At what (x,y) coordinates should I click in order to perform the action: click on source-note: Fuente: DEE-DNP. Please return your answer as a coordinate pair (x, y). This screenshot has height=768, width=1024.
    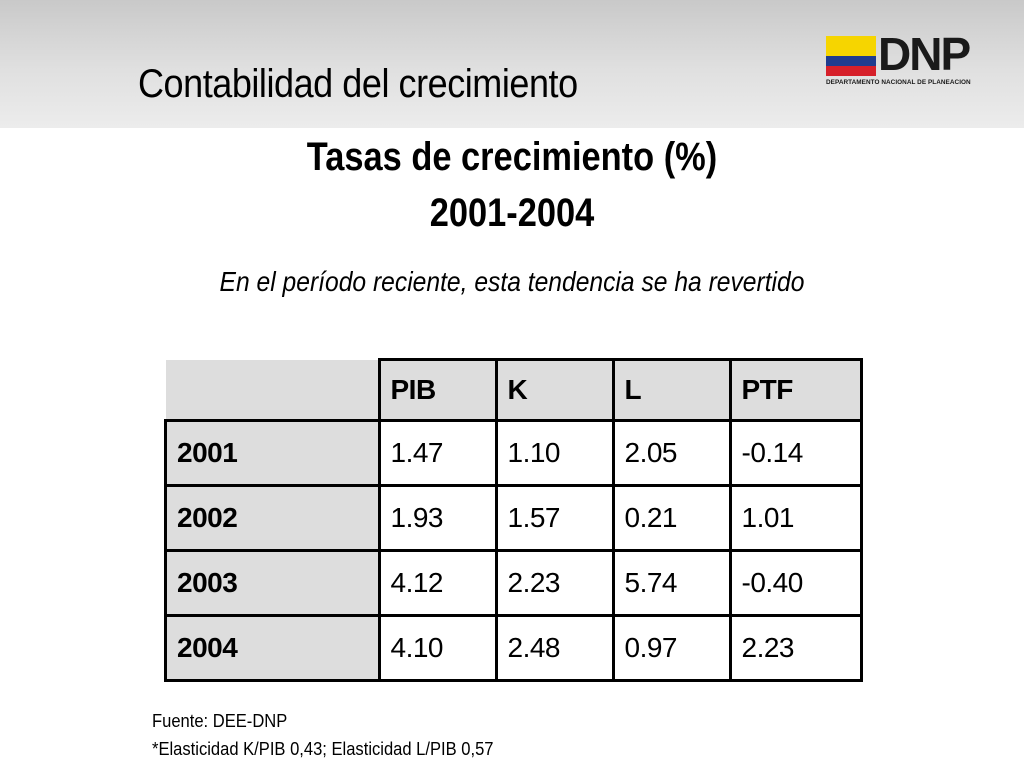
    Looking at the image, I should click on (220, 721).